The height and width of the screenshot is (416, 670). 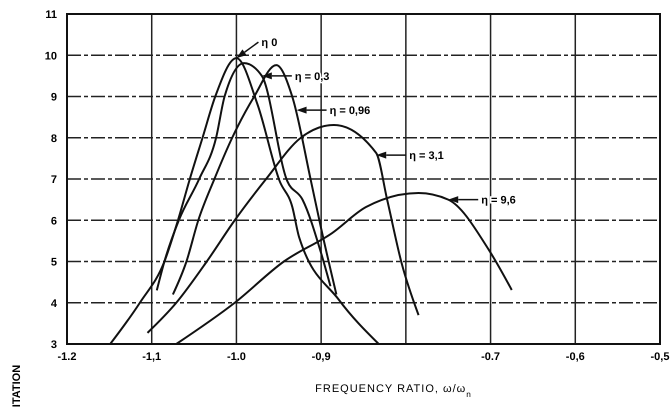 I want to click on annotation: η = 0,96, so click(x=350, y=111).